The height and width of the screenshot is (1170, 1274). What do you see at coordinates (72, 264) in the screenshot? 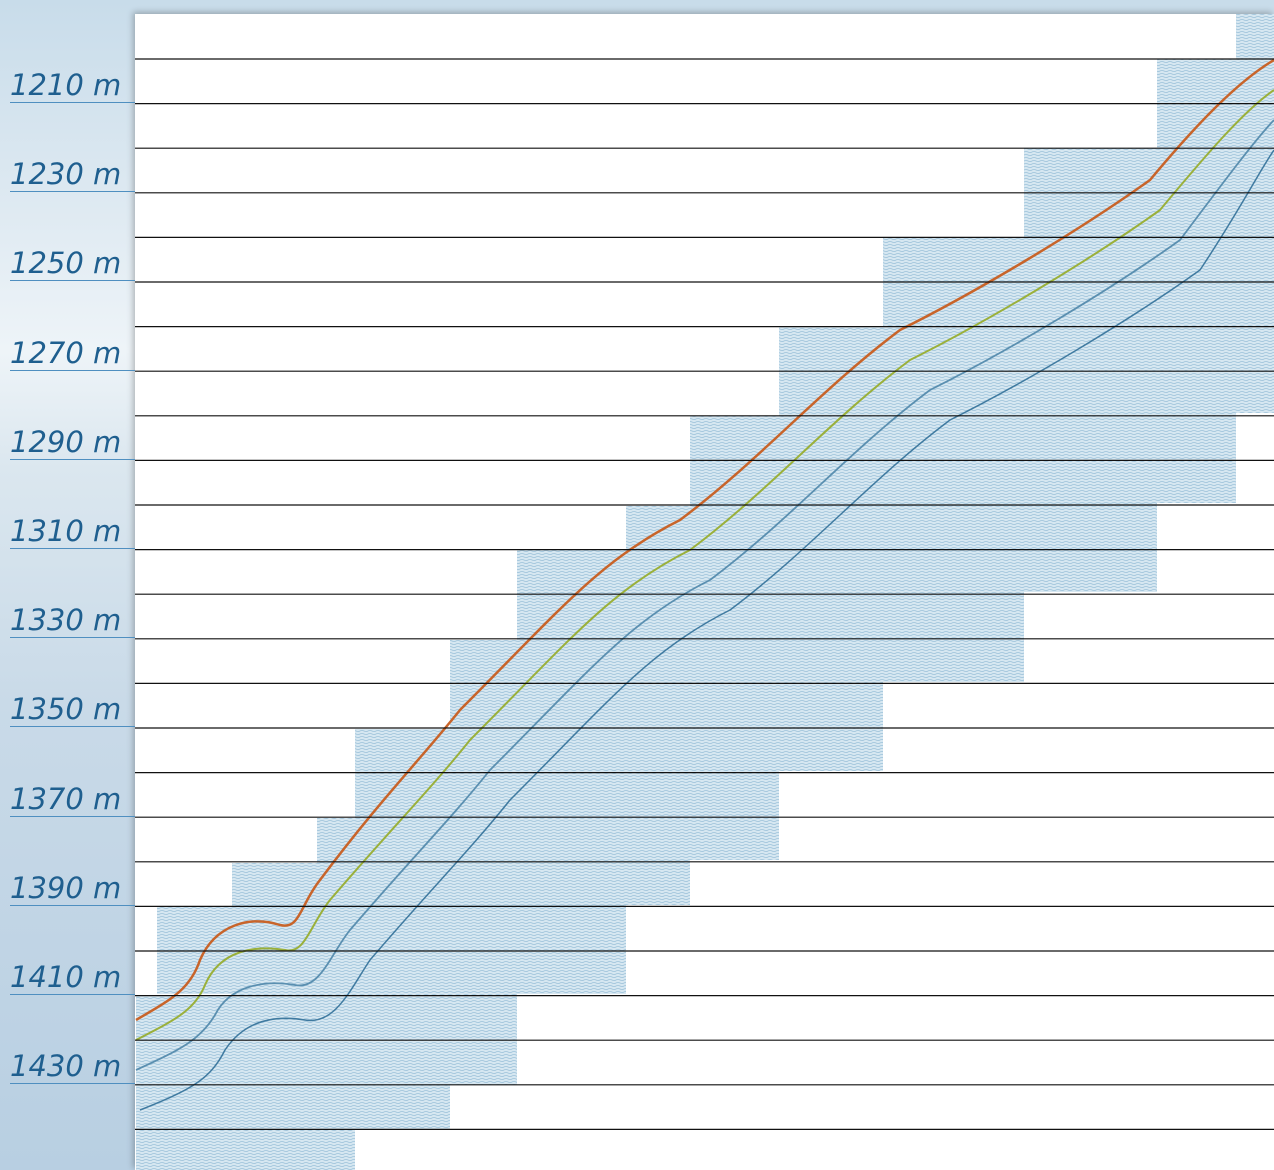
I see `depth-label: 1250 m` at bounding box center [72, 264].